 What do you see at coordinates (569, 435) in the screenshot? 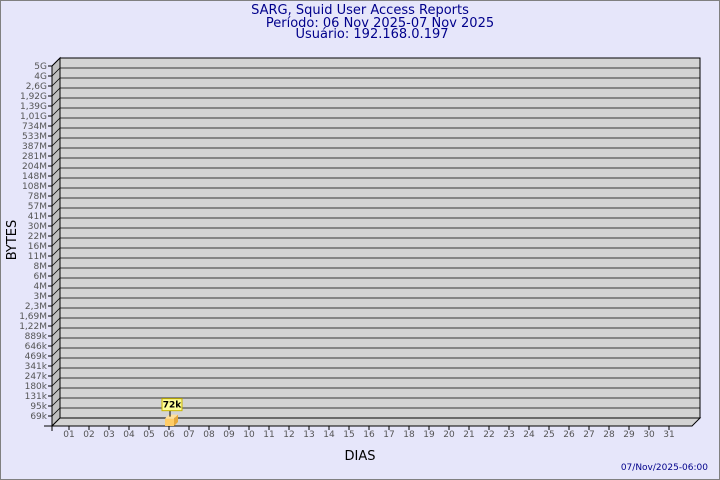
I see `x-tick-label: 26` at bounding box center [569, 435].